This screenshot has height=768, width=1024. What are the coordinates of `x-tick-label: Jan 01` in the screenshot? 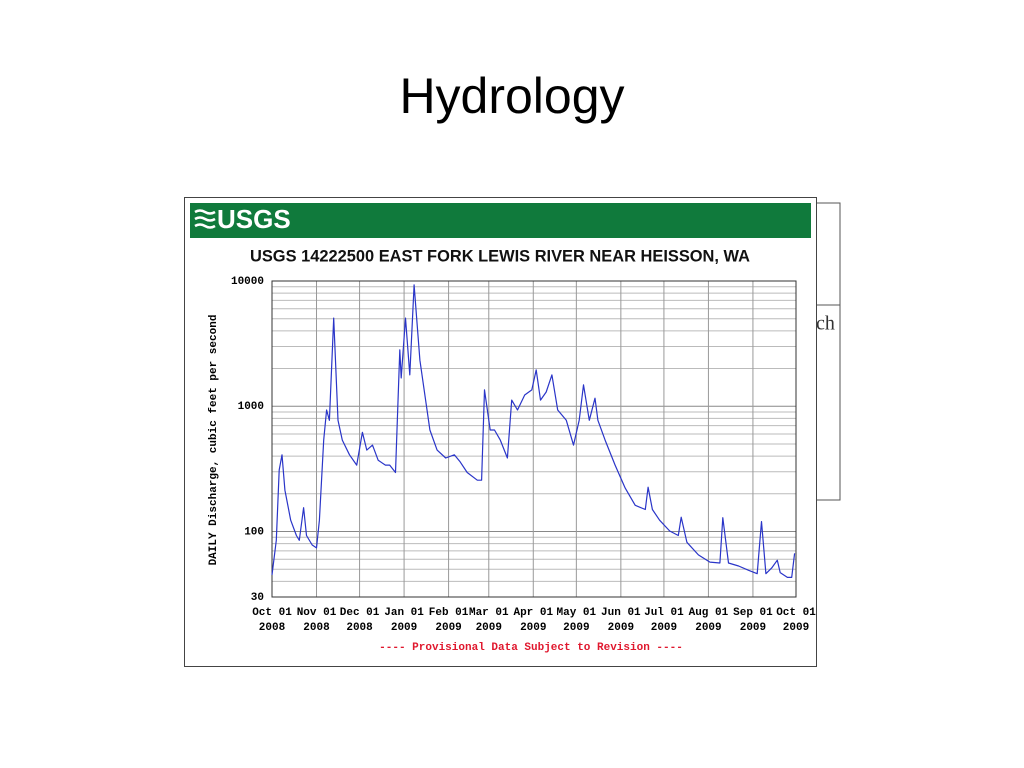 It's located at (404, 613).